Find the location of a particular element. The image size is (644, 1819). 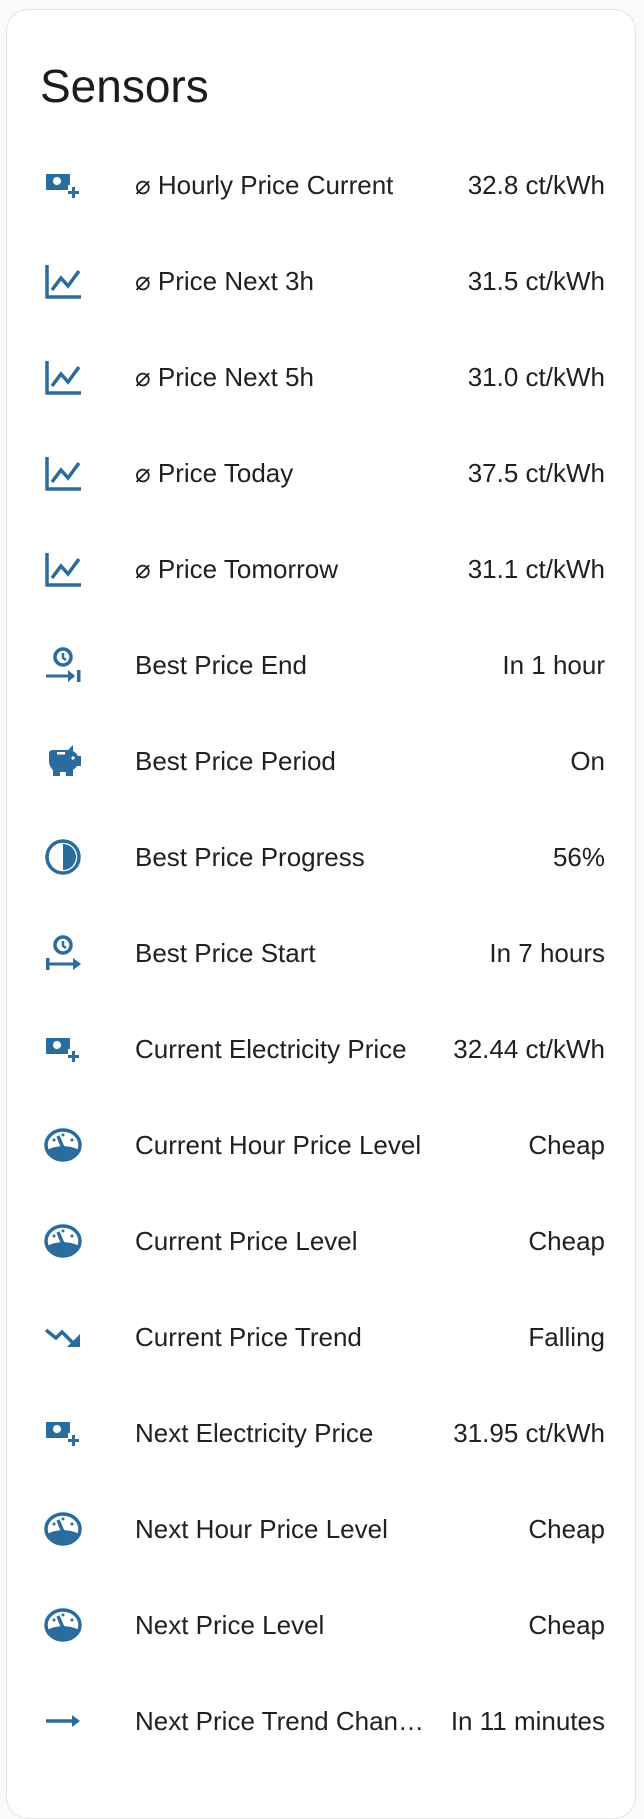

clock-end-icon is located at coordinates (63, 665).